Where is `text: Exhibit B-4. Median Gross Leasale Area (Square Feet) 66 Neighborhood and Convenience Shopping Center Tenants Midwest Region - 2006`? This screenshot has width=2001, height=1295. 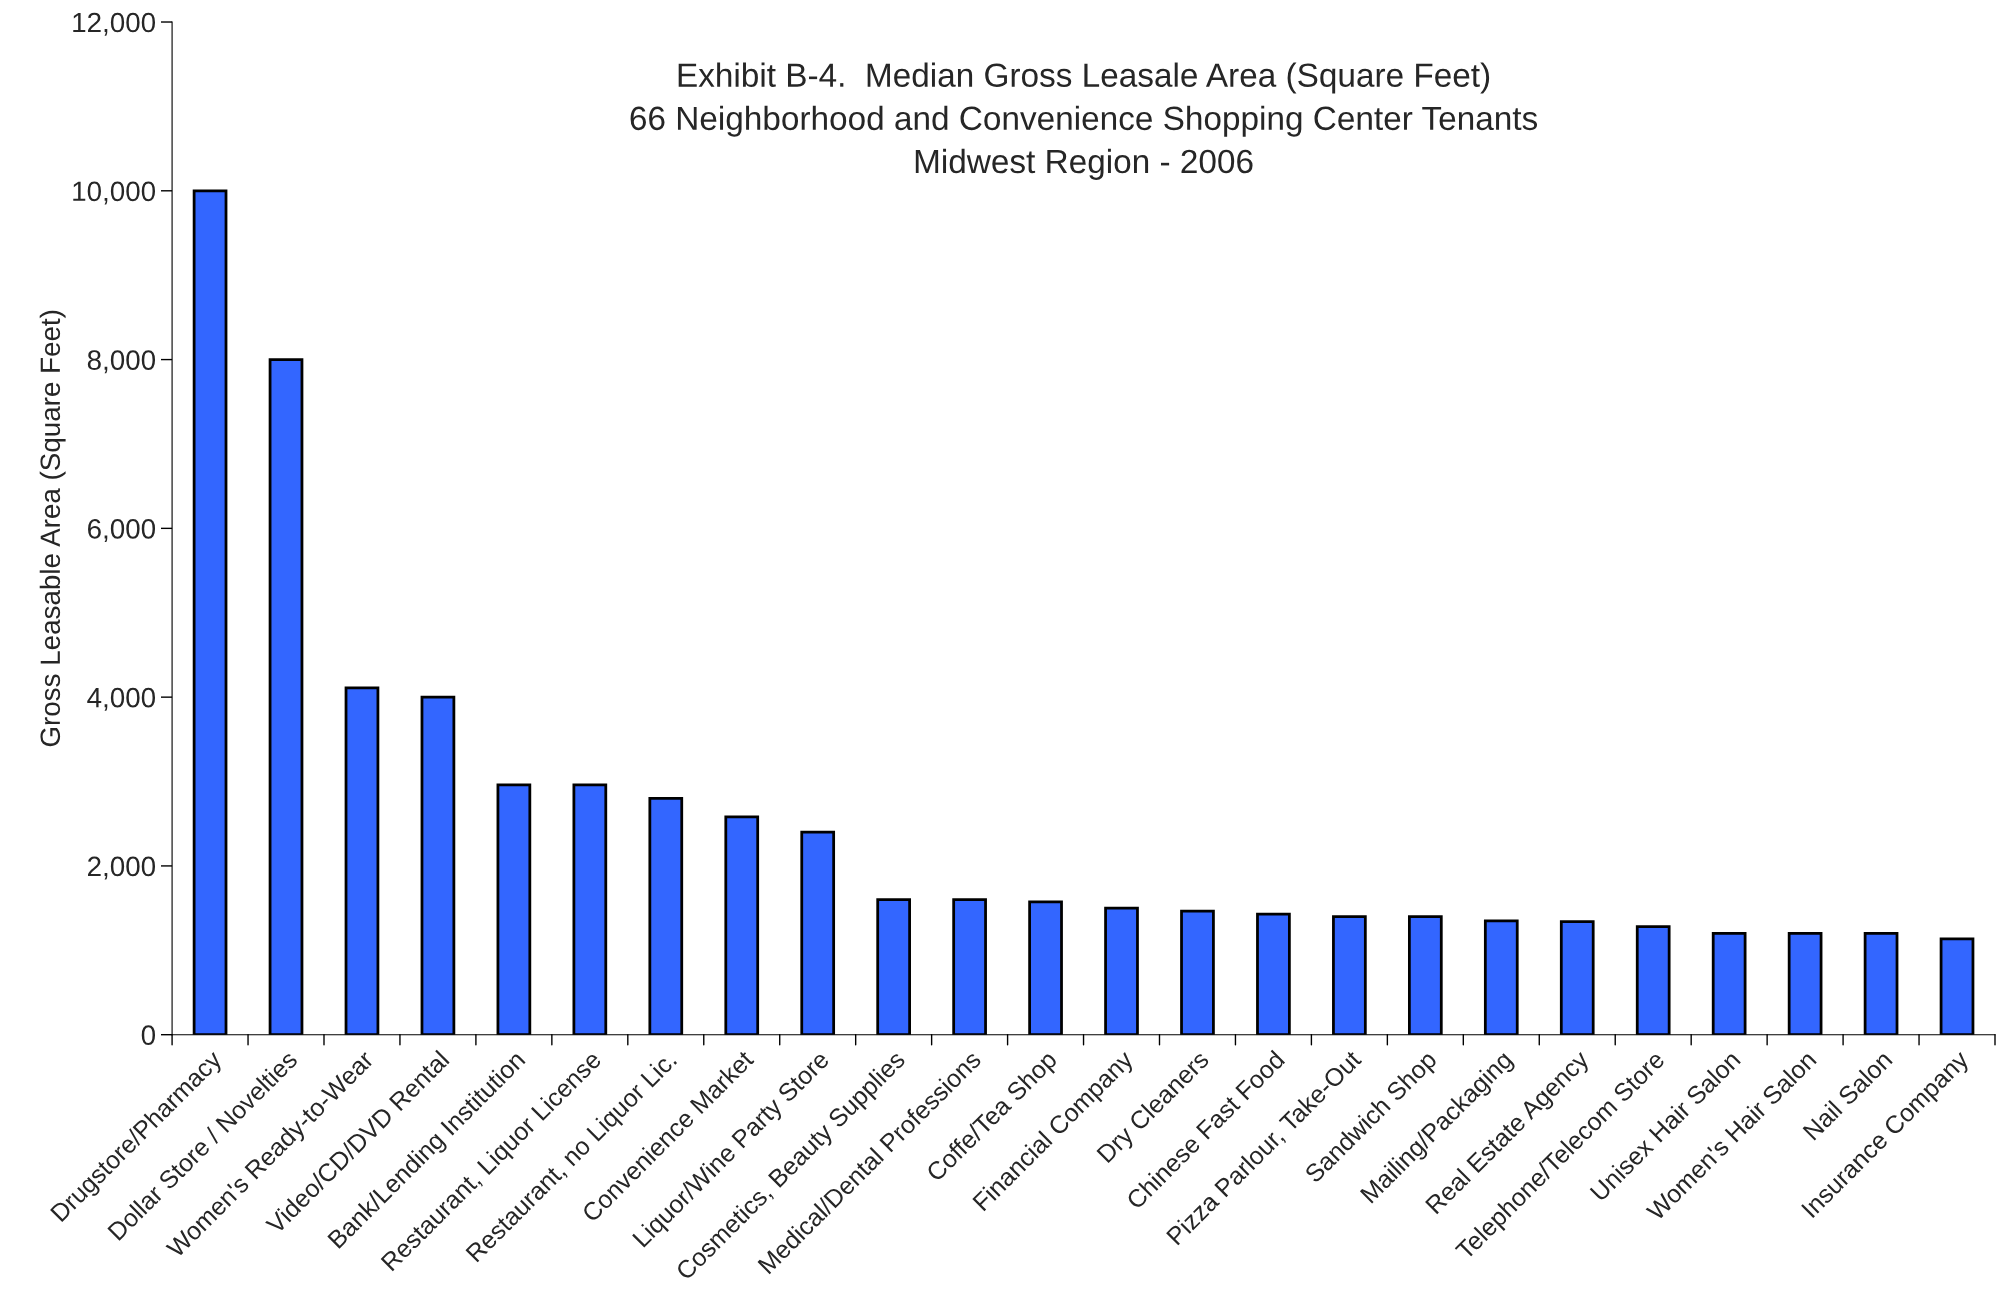
text: Exhibit B-4. Median Gross Leasale Area (Square Feet) 66 Neighborhood and Convenience Shopping Center Tenants Midwest Region - 2006 is located at coordinates (1084, 121).